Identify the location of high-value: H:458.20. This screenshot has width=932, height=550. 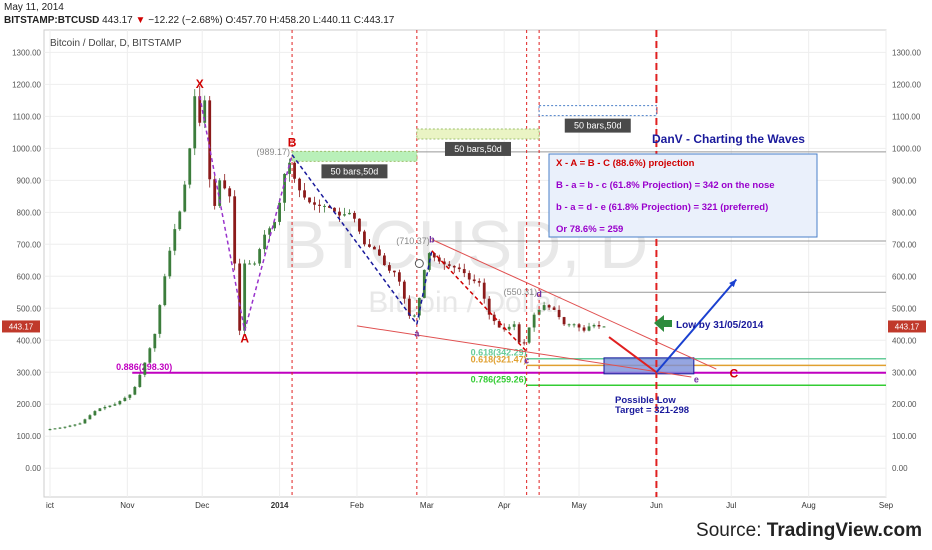
(290, 20).